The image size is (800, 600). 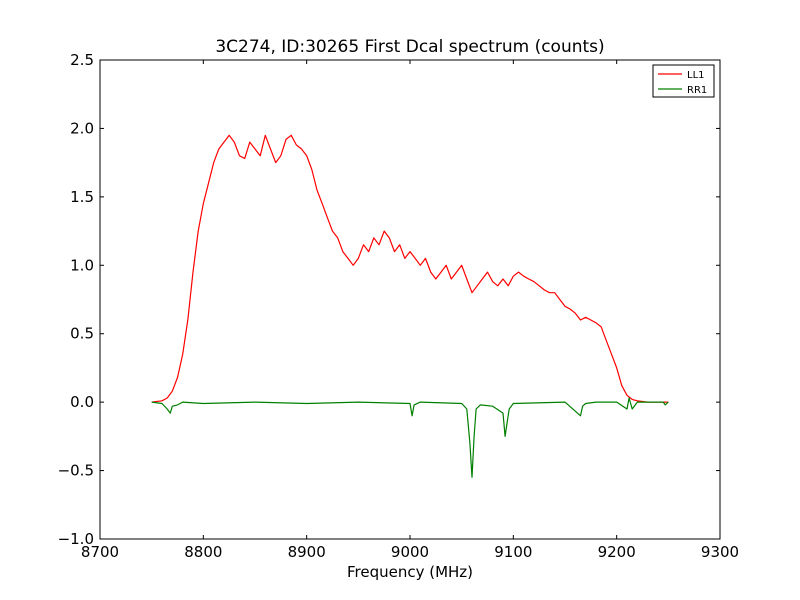 I want to click on y-tick-label: −1.0, so click(x=76, y=539).